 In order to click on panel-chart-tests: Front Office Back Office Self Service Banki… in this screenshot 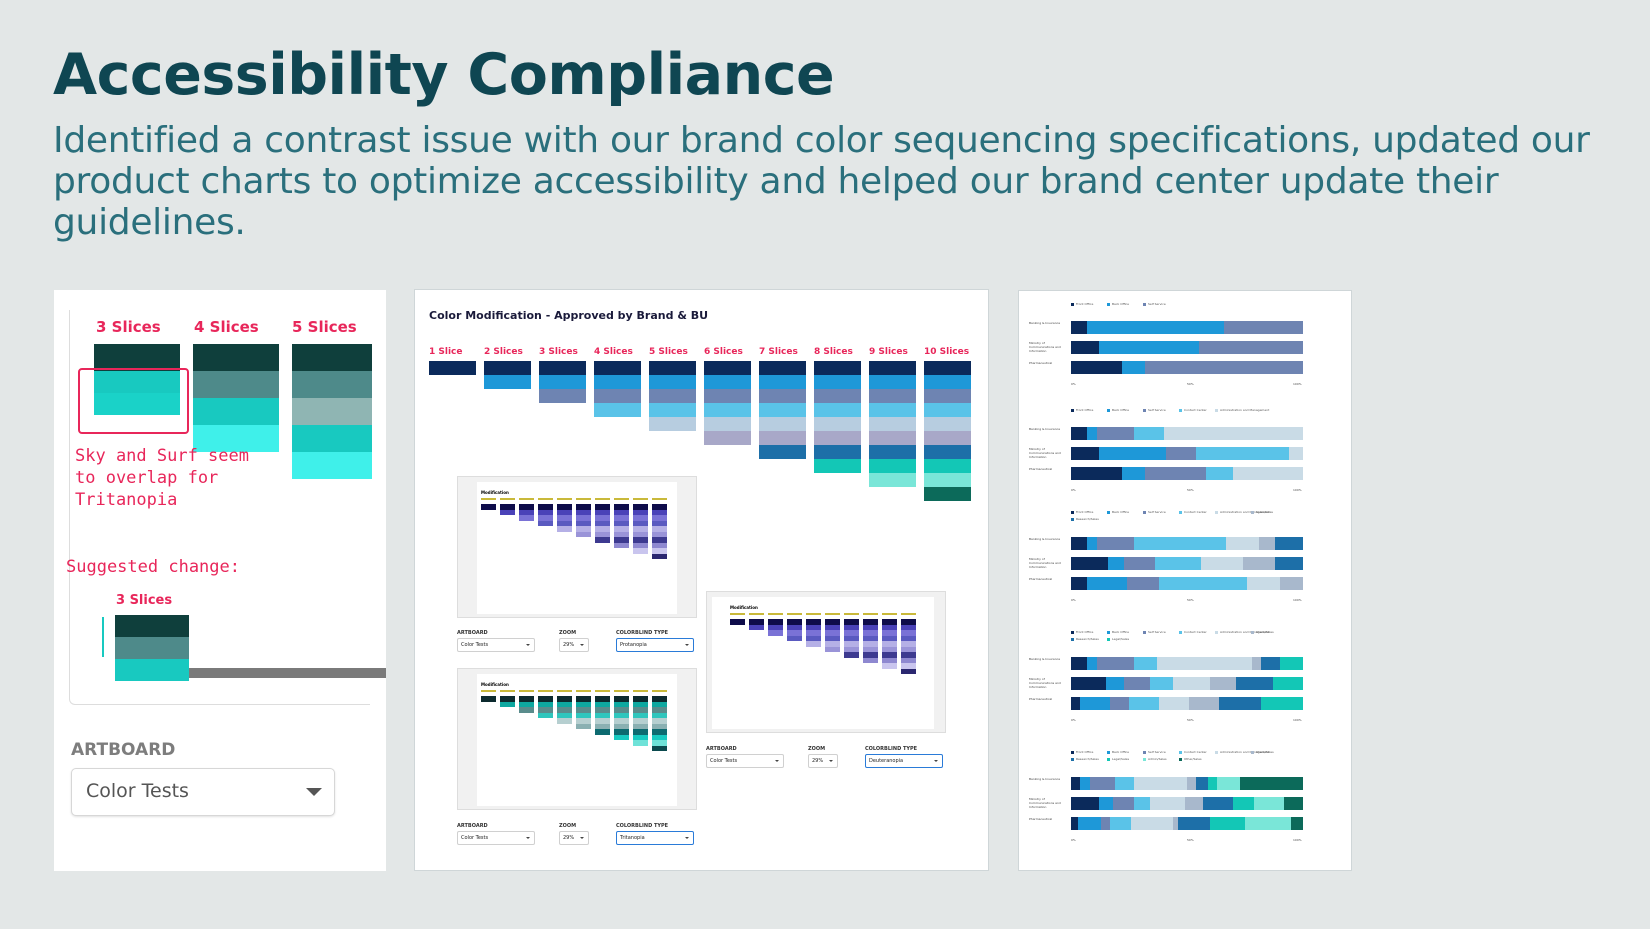, I will do `click(1185, 580)`.